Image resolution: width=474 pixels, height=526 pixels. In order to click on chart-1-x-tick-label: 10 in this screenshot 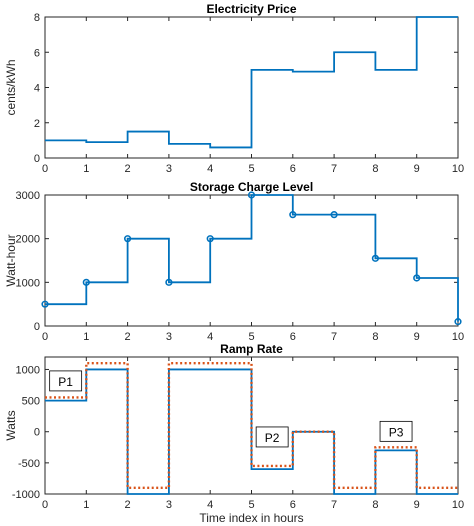, I will do `click(458, 169)`.